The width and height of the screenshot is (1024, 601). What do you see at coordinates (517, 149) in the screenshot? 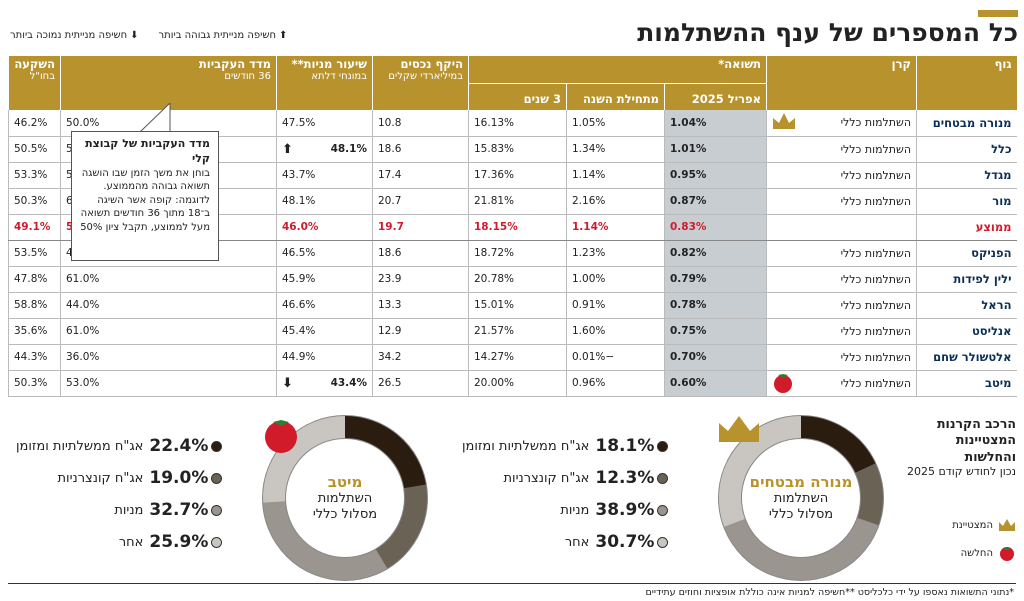
I see `cell-three-years: 15.83%` at bounding box center [517, 149].